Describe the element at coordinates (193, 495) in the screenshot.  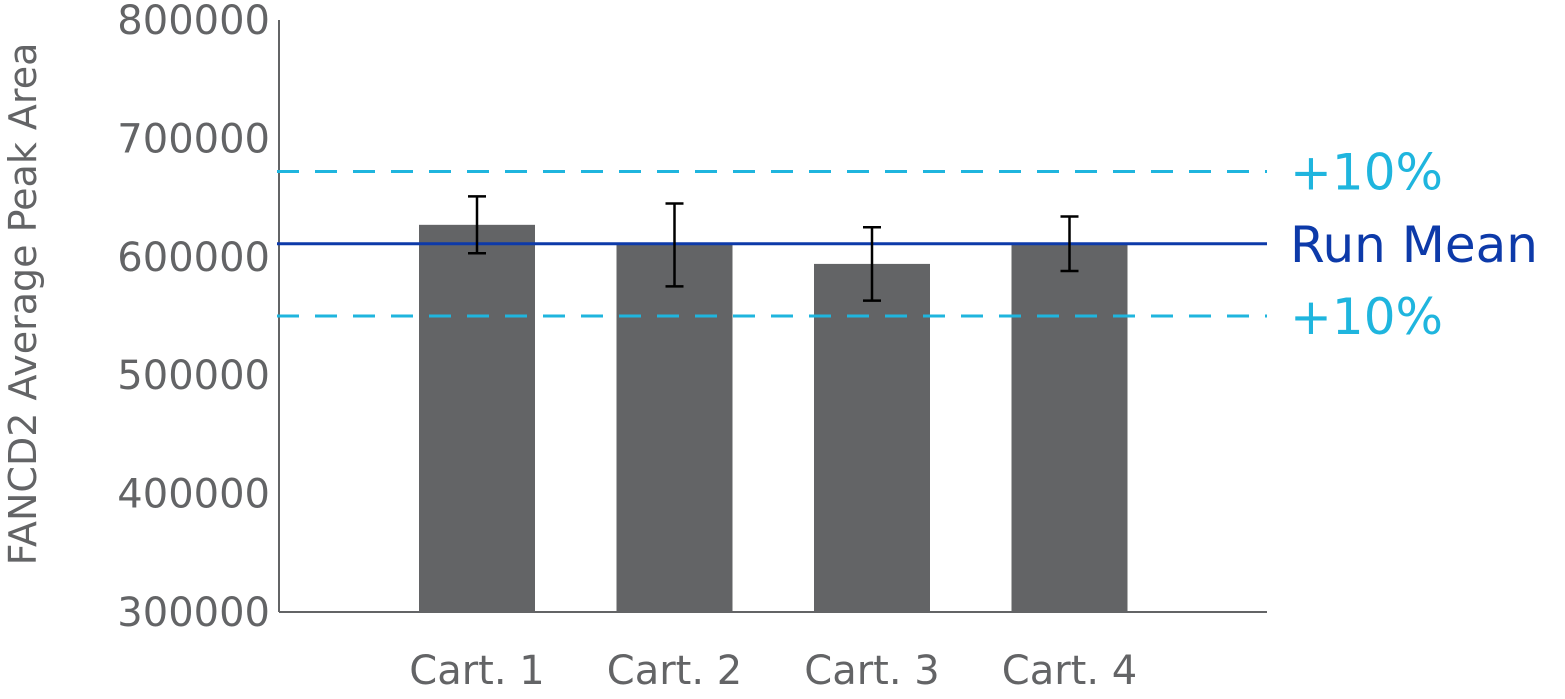
I see `y-tick-label: 400000` at that location.